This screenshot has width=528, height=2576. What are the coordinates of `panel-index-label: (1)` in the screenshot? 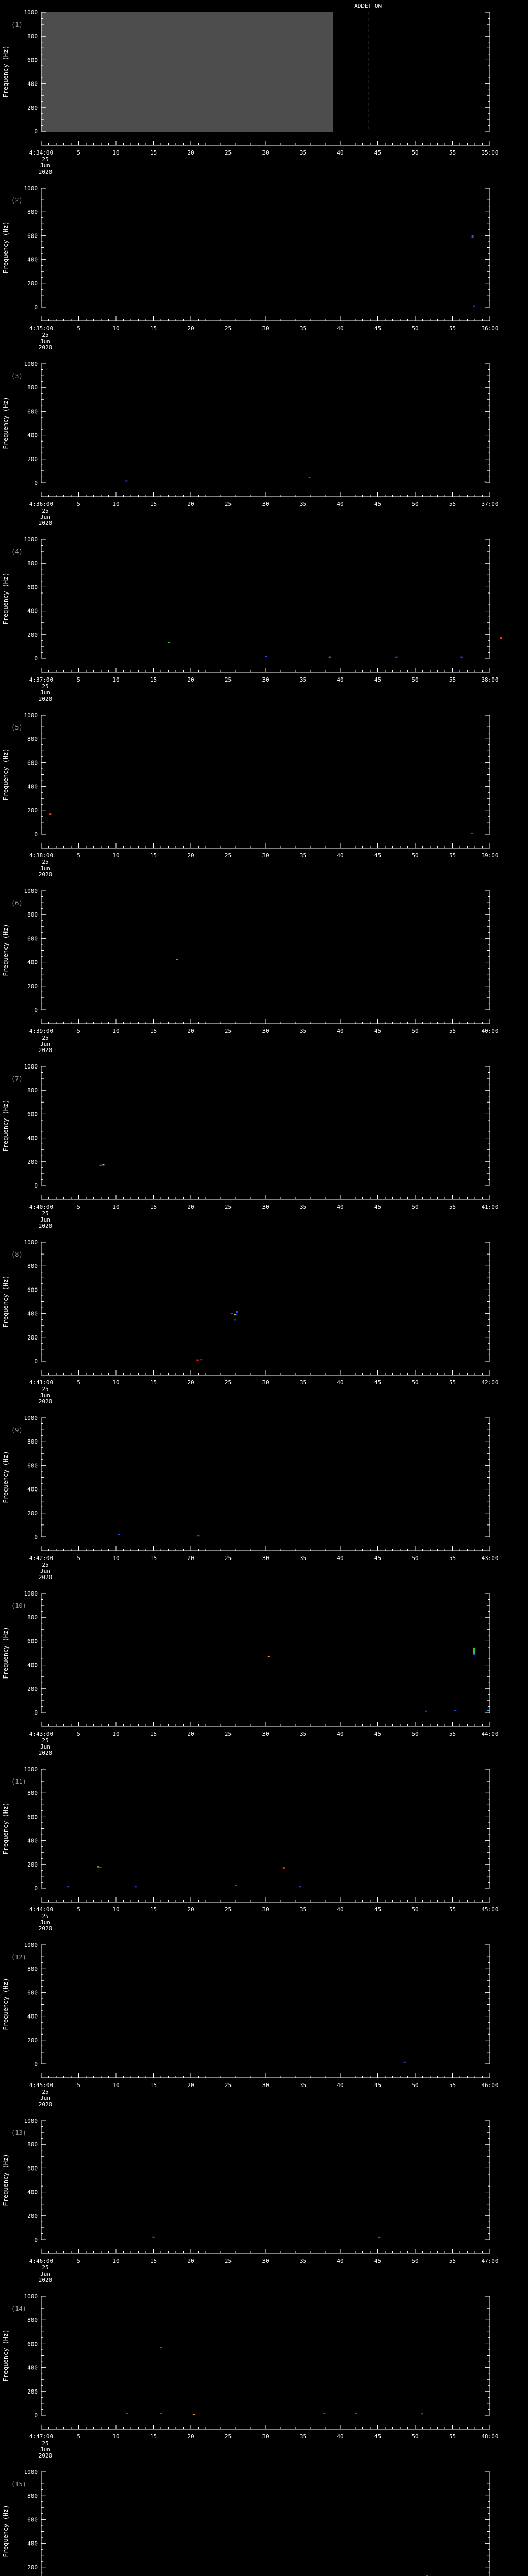 It's located at (17, 24).